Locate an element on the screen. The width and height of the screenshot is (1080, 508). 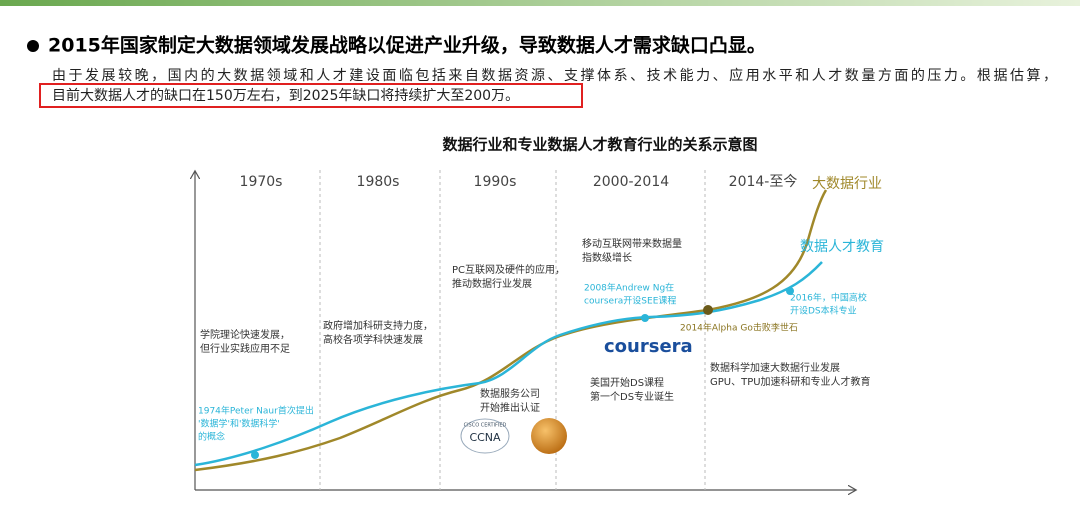
annotation: 的概念 is located at coordinates (211, 437).